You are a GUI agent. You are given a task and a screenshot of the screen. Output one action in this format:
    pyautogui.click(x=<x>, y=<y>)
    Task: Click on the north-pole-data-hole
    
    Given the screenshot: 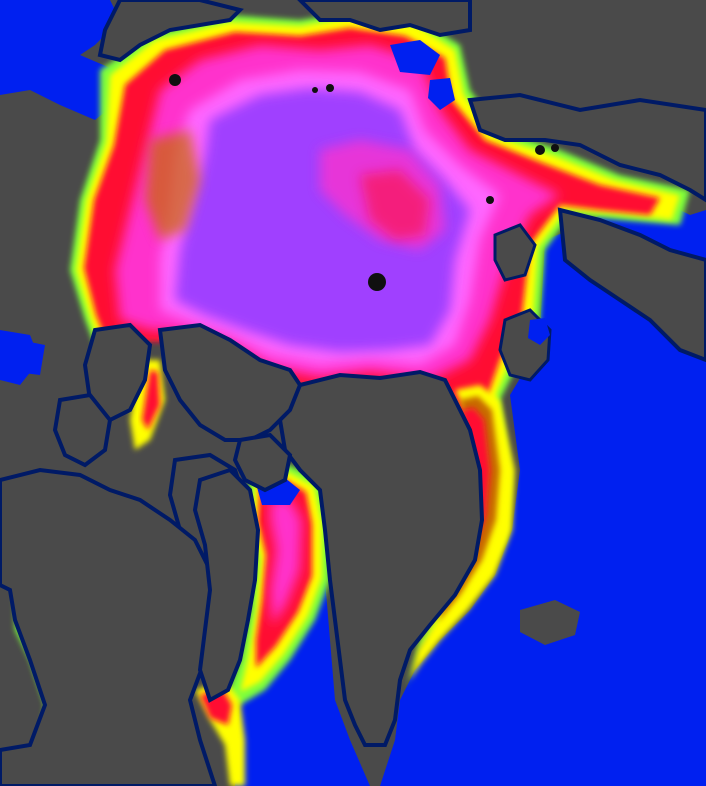 What is the action you would take?
    pyautogui.click(x=377, y=282)
    